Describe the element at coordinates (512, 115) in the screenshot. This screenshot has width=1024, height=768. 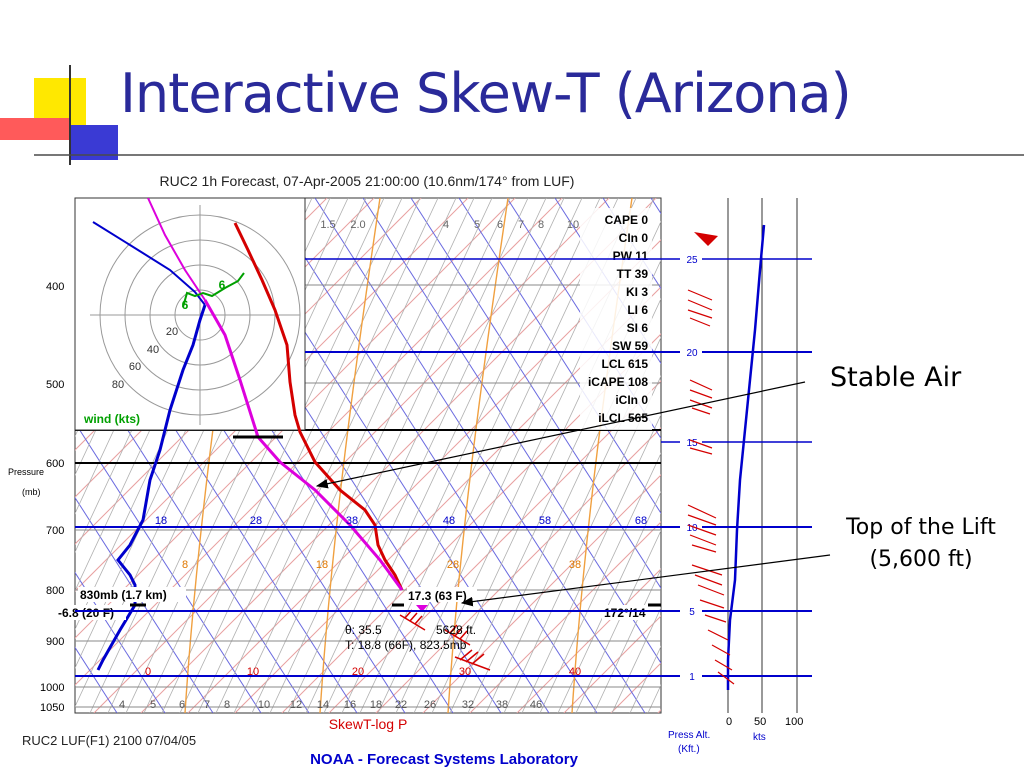
I see `title-decoration` at that location.